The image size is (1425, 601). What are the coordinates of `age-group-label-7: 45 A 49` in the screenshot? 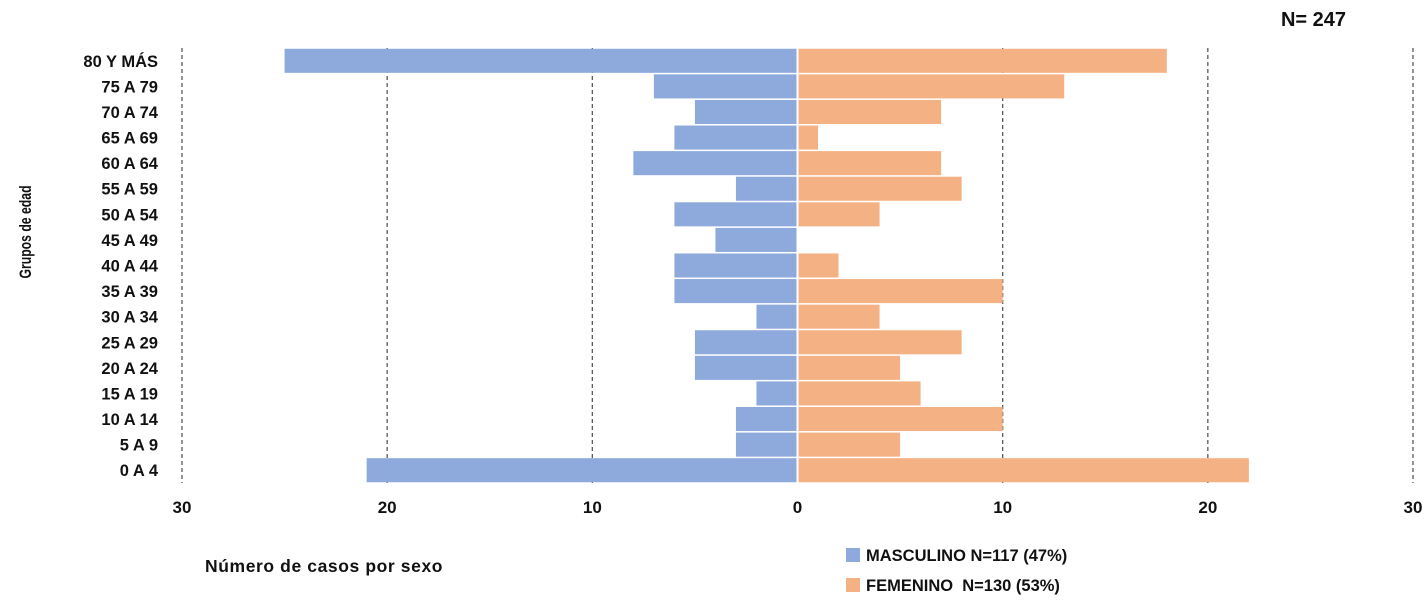 It's located at (129, 241).